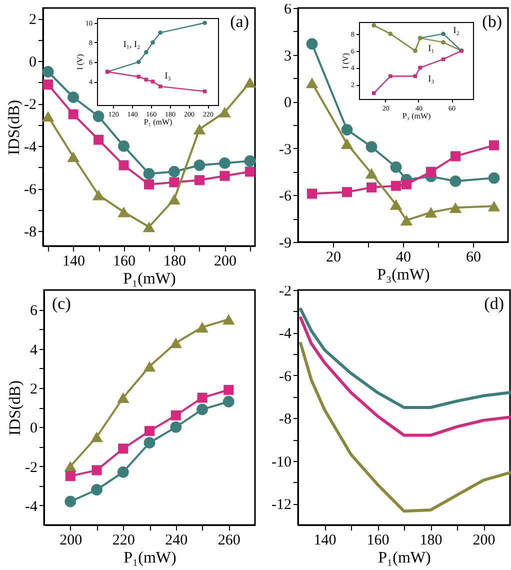 The image size is (511, 570). What do you see at coordinates (282, 462) in the screenshot?
I see `y-tick-label: -10` at bounding box center [282, 462].